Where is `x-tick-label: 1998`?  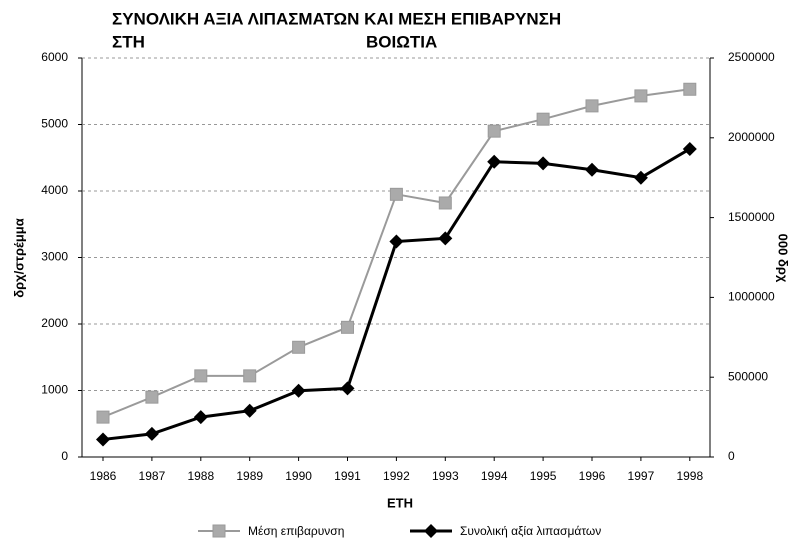 x-tick-label: 1998 is located at coordinates (689, 476).